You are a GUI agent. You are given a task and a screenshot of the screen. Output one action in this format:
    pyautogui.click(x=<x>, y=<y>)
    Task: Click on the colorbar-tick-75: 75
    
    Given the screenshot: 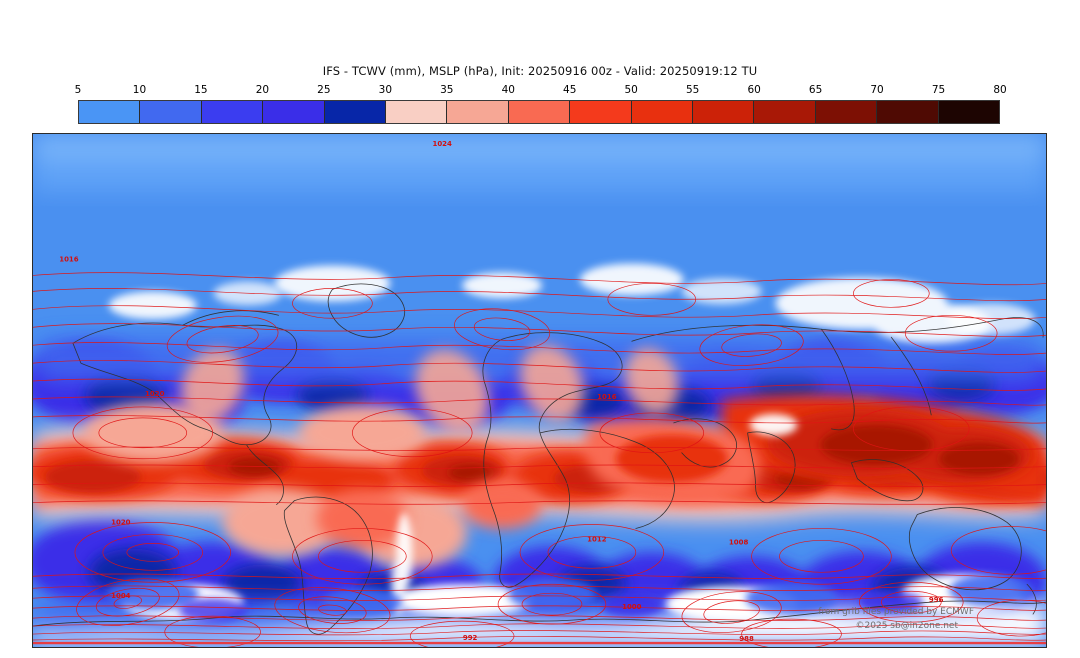 What is the action you would take?
    pyautogui.click(x=938, y=90)
    